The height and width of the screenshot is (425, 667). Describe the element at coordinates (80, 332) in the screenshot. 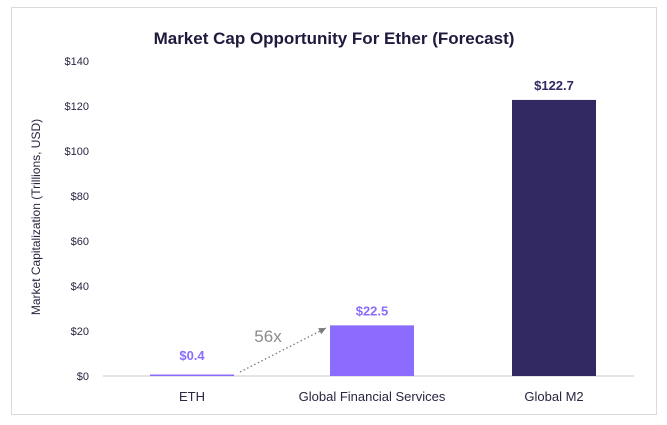

I see `y-tick-label: $20` at that location.